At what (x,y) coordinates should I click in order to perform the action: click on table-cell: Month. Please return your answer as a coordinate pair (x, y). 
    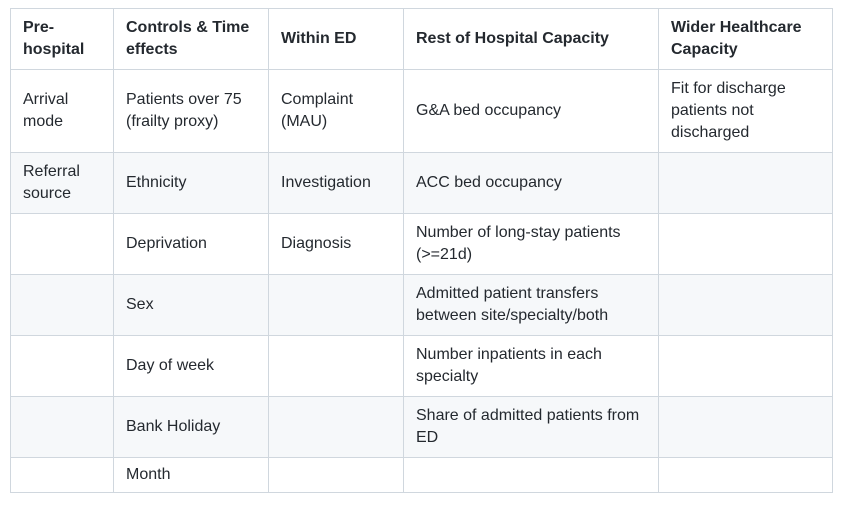
    Looking at the image, I should click on (191, 475).